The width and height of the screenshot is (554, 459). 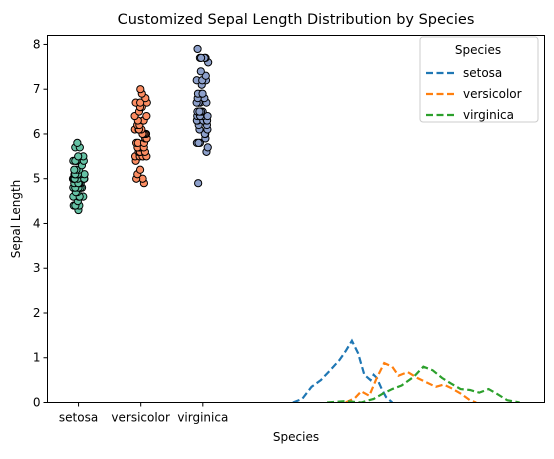 What do you see at coordinates (478, 50) in the screenshot?
I see `legend-title: Species` at bounding box center [478, 50].